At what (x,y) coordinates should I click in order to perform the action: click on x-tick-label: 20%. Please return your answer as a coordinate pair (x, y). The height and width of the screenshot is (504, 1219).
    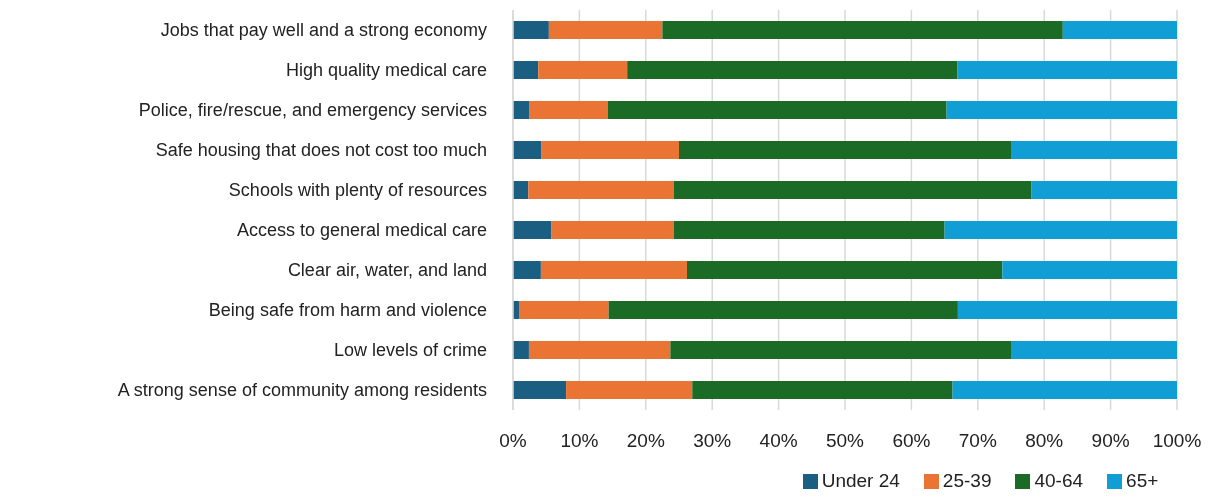
    Looking at the image, I should click on (645, 441).